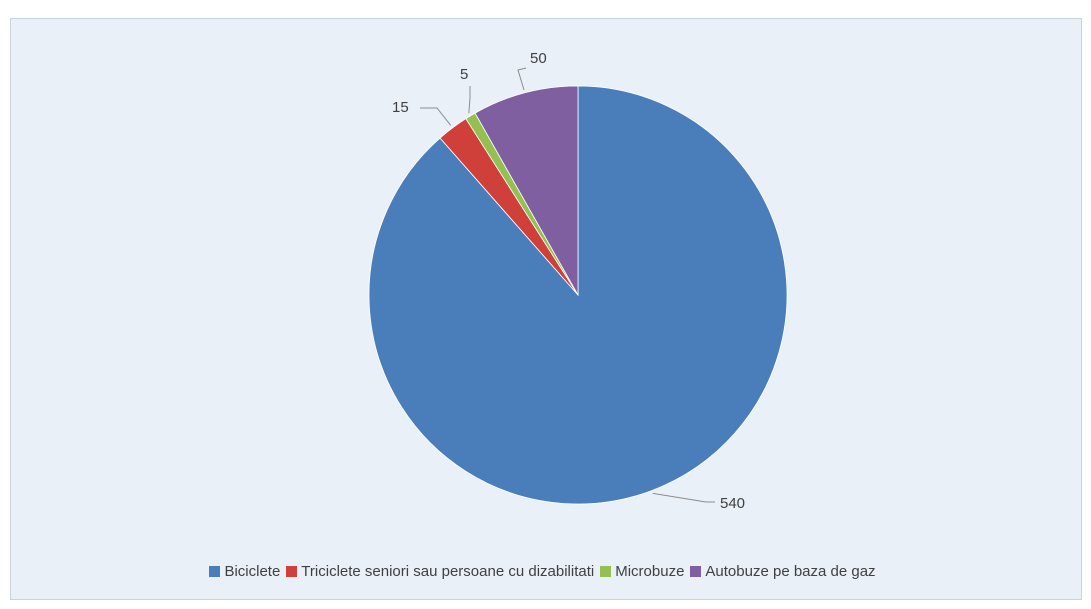 The height and width of the screenshot is (609, 1091). Describe the element at coordinates (400, 107) in the screenshot. I see `data-label-triciclete: 15` at that location.